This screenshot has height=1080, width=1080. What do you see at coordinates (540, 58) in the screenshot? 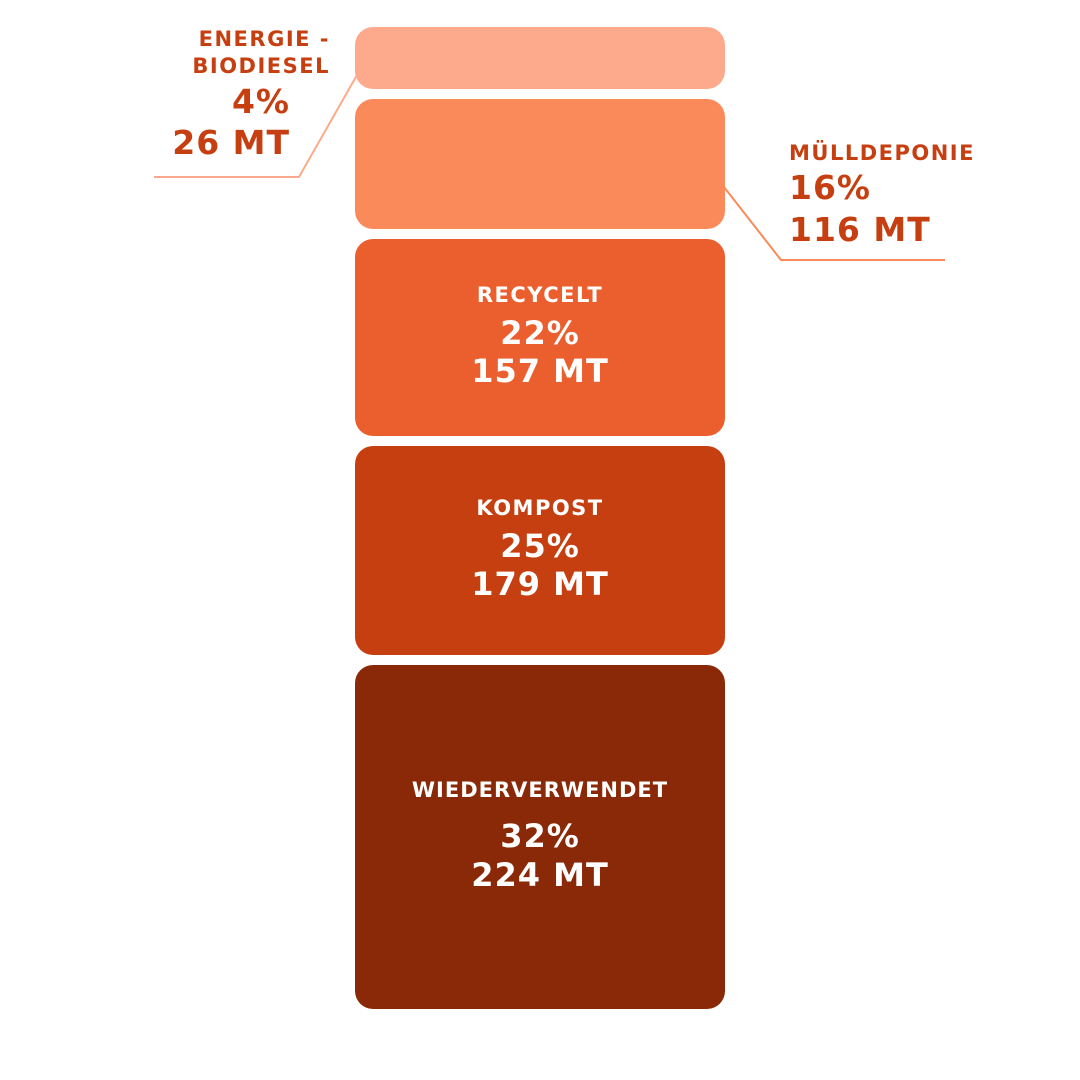
I see `block-biodiesel` at bounding box center [540, 58].